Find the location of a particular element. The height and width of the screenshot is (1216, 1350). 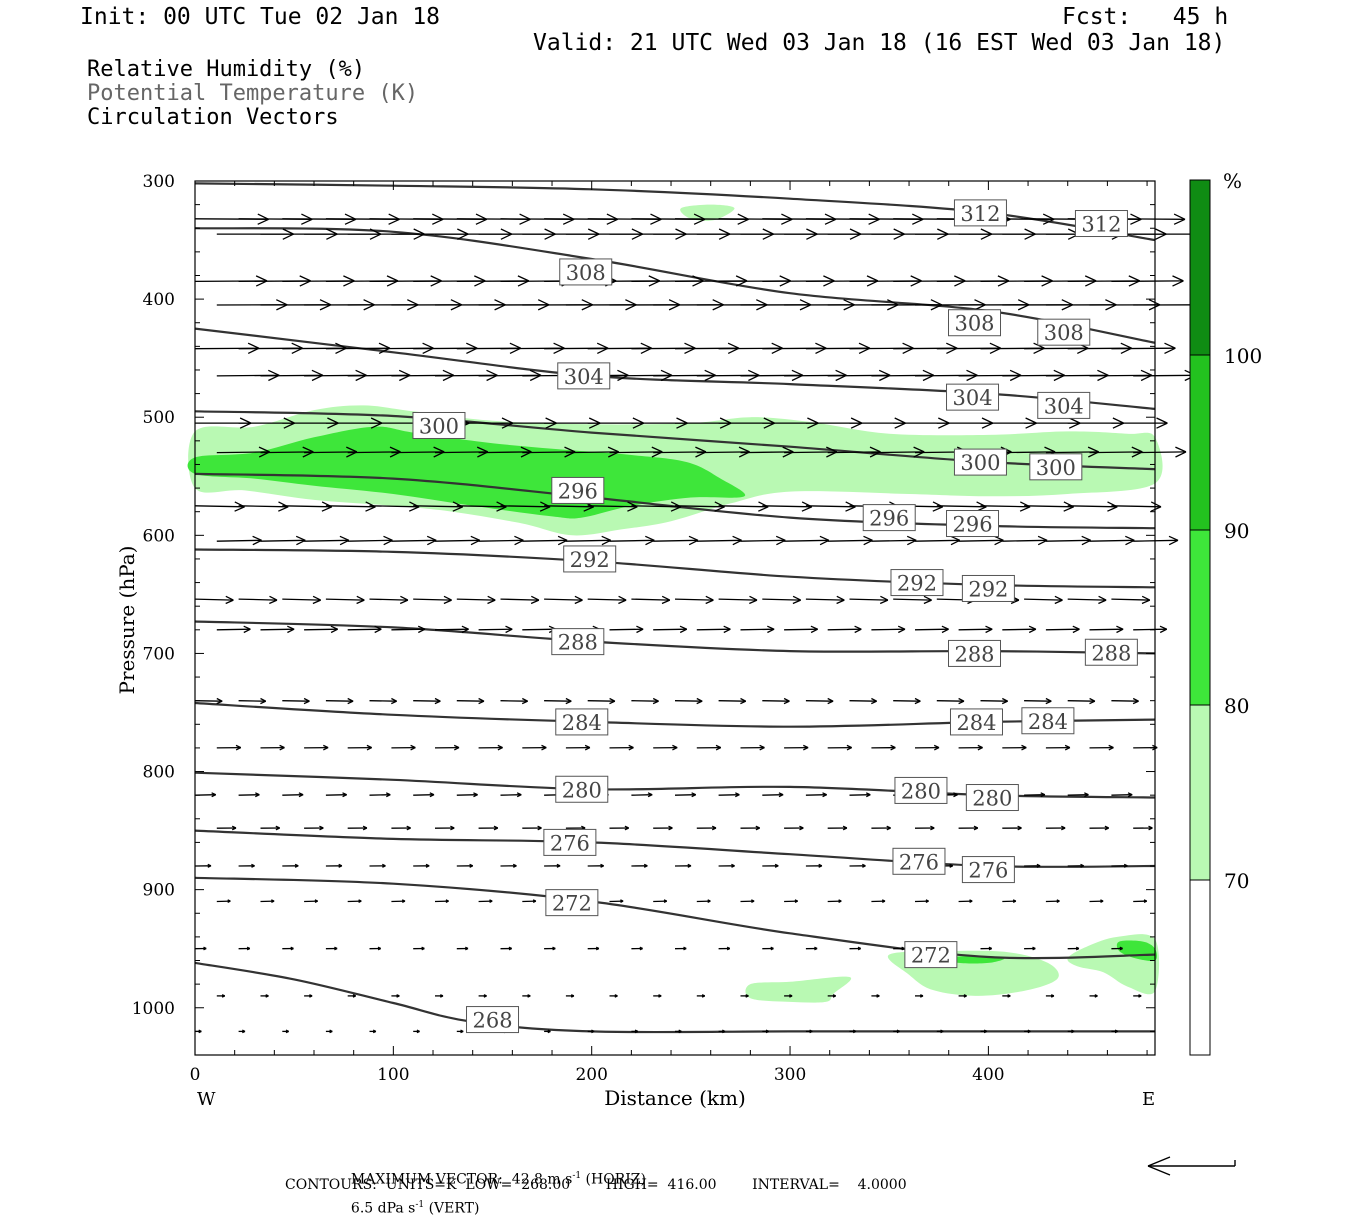

colorbar-unit: % is located at coordinates (1232, 181).